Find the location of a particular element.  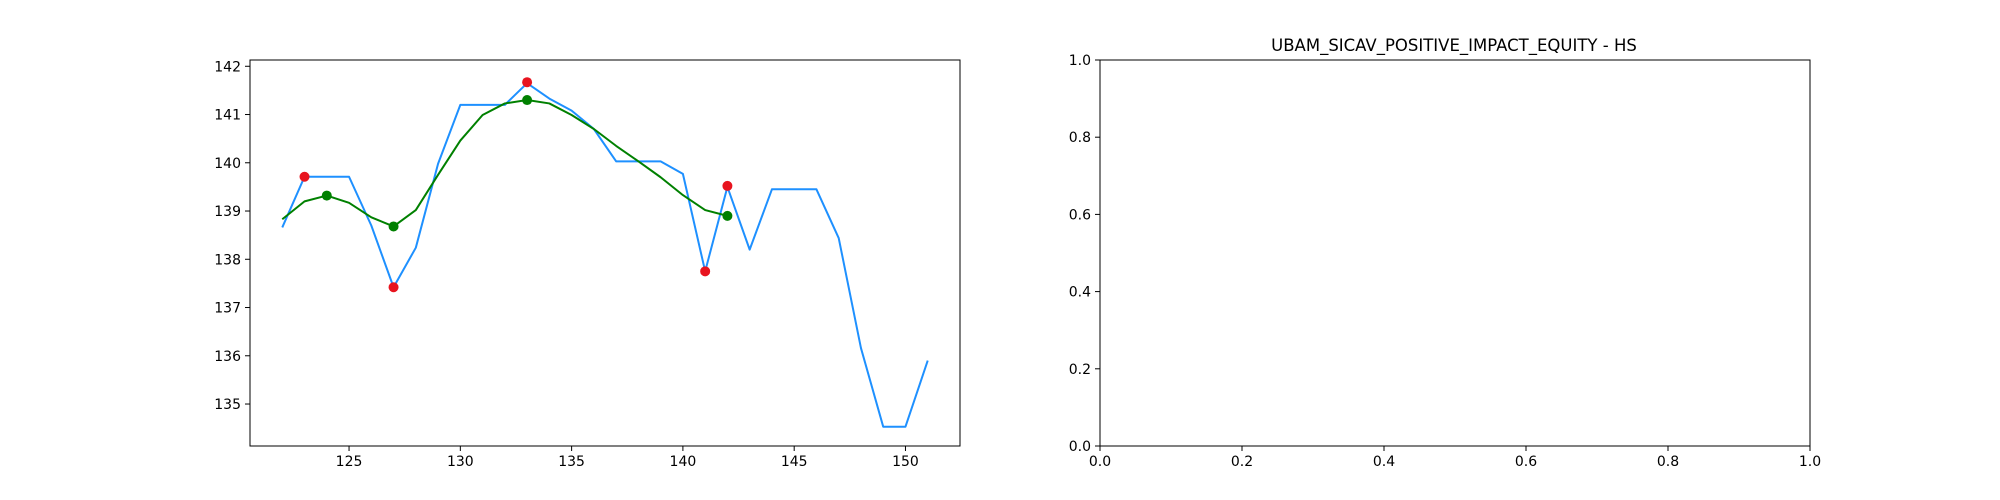

x-tick-label: 0.0 is located at coordinates (1100, 462).